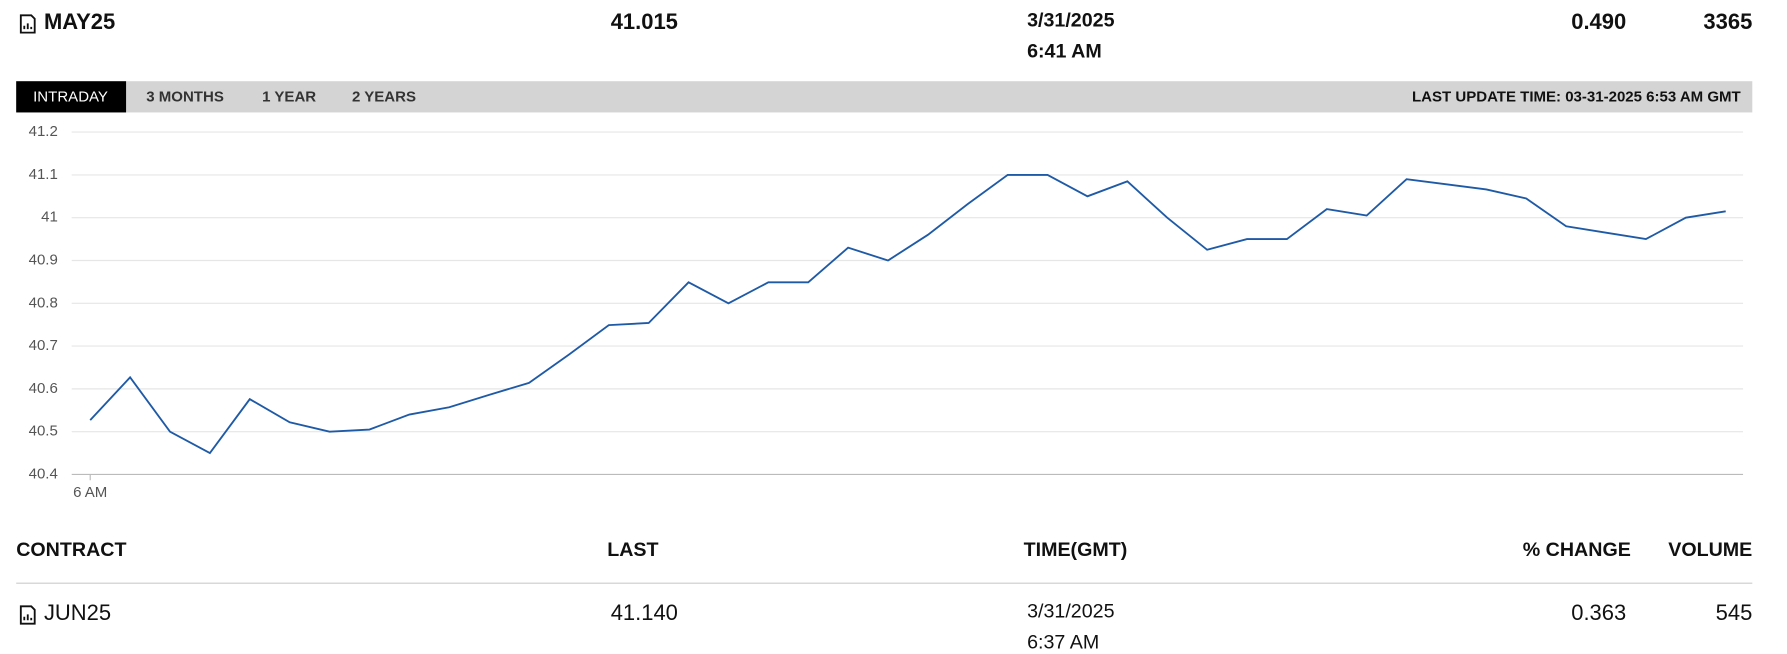 The width and height of the screenshot is (1787, 654). I want to click on cell: 0.363, so click(1598, 612).